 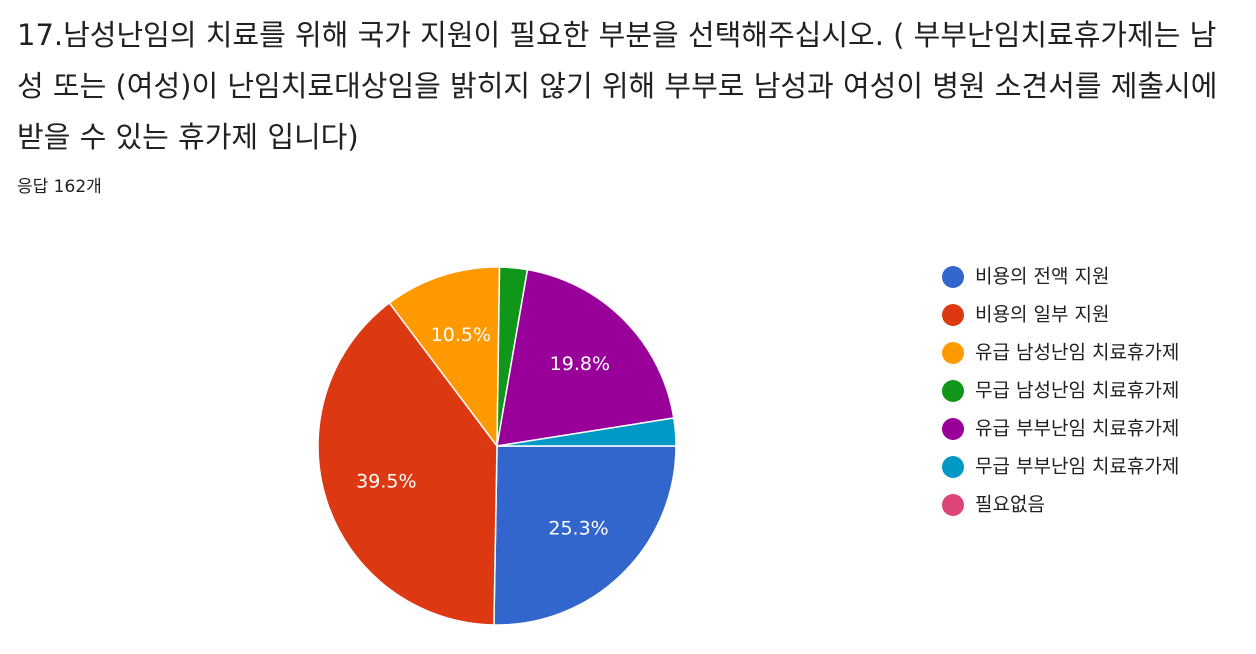 What do you see at coordinates (386, 481) in the screenshot?
I see `data-label: 39.5%` at bounding box center [386, 481].